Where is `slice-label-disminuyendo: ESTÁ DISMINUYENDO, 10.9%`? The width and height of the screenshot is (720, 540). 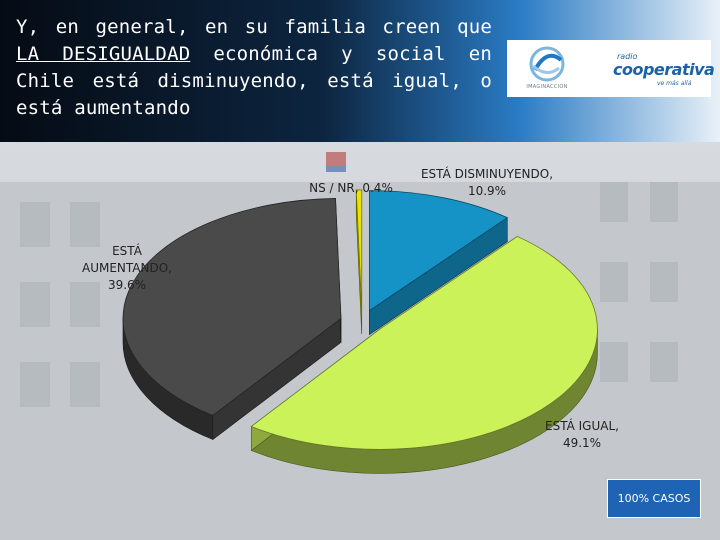 slice-label-disminuyendo: ESTÁ DISMINUYENDO, 10.9% is located at coordinates (487, 182).